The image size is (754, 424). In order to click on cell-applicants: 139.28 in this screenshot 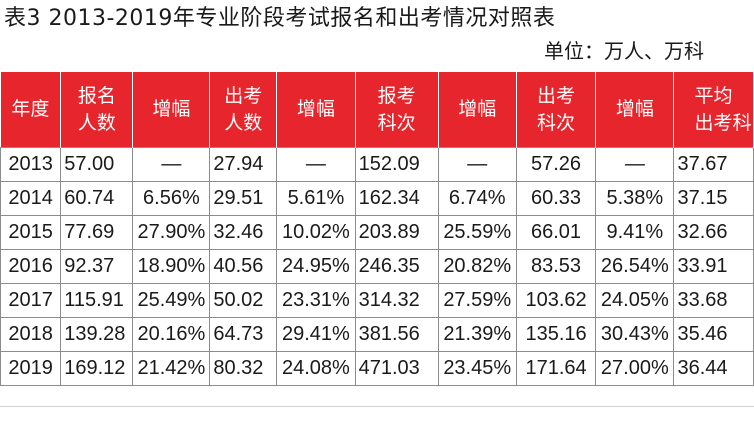, I will do `click(97, 334)`.